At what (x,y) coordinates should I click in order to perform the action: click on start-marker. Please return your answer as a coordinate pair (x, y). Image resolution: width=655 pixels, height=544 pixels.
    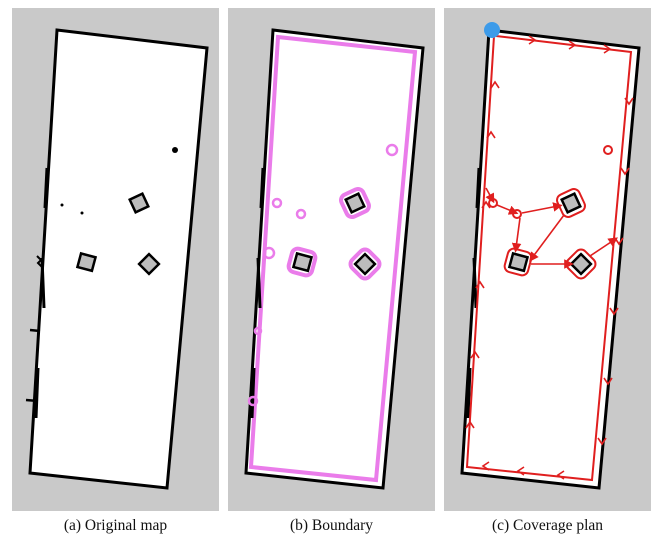
    Looking at the image, I should click on (492, 30).